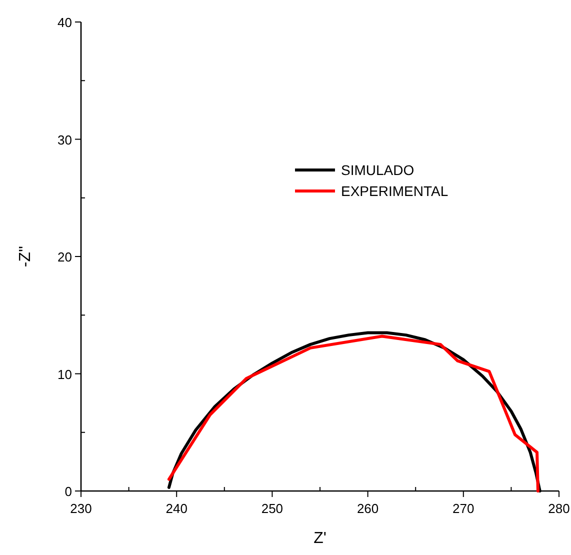 Image resolution: width=571 pixels, height=555 pixels. I want to click on x-tick-label: 240, so click(177, 508).